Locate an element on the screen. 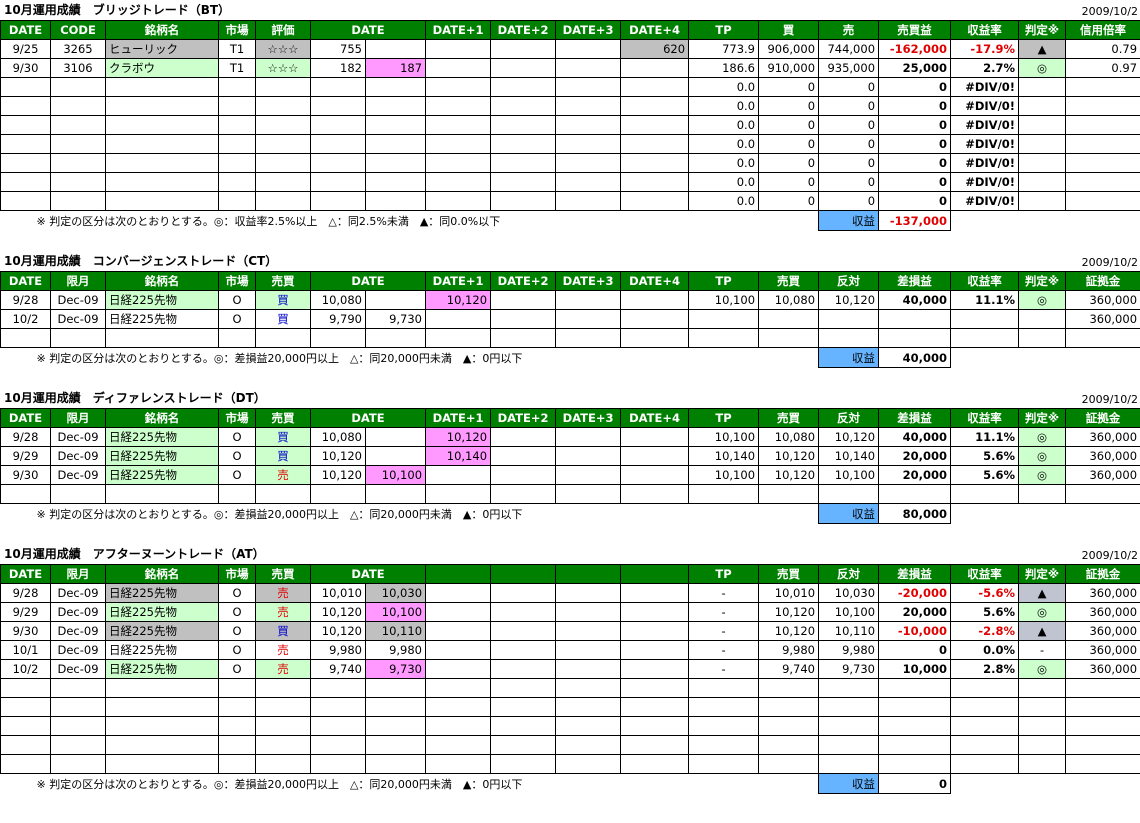 The height and width of the screenshot is (823, 1140). table-cell: 10,080 is located at coordinates (789, 437).